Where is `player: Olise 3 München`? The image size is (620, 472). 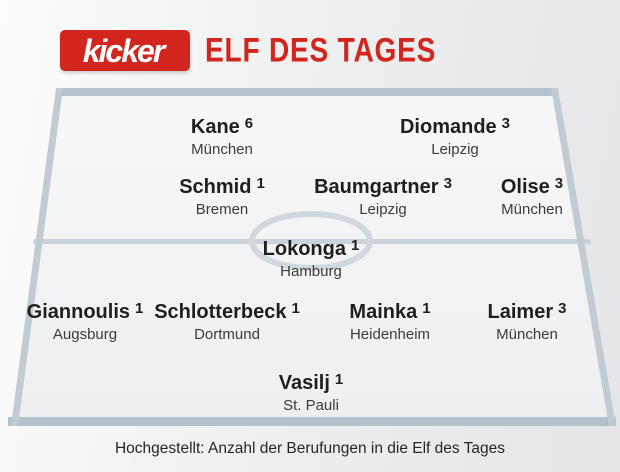 player: Olise 3 München is located at coordinates (526, 196).